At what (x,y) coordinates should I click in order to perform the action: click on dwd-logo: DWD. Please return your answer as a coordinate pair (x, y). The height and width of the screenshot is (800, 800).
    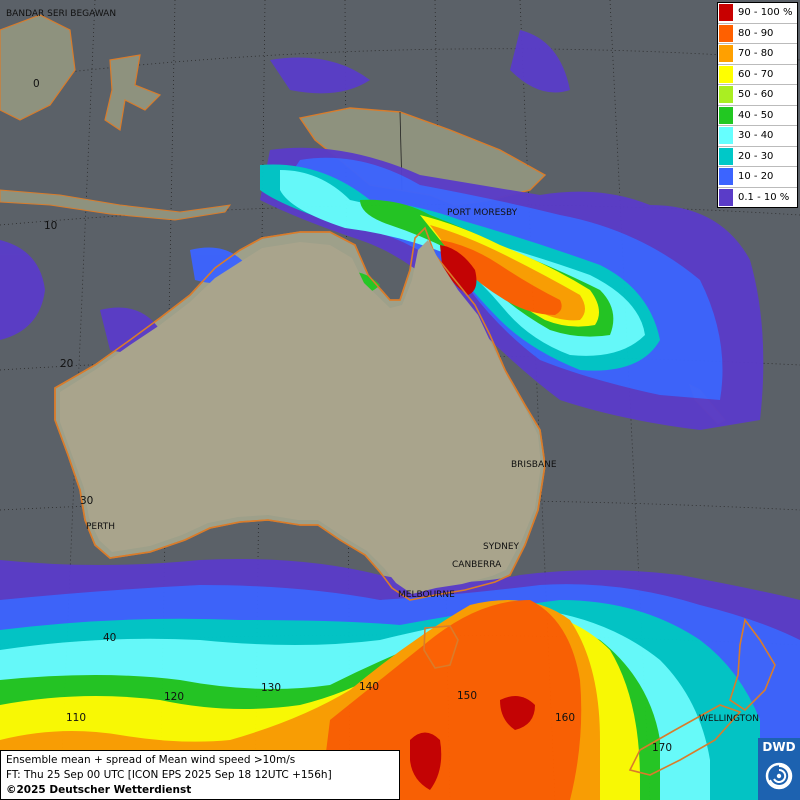
    Looking at the image, I should click on (779, 769).